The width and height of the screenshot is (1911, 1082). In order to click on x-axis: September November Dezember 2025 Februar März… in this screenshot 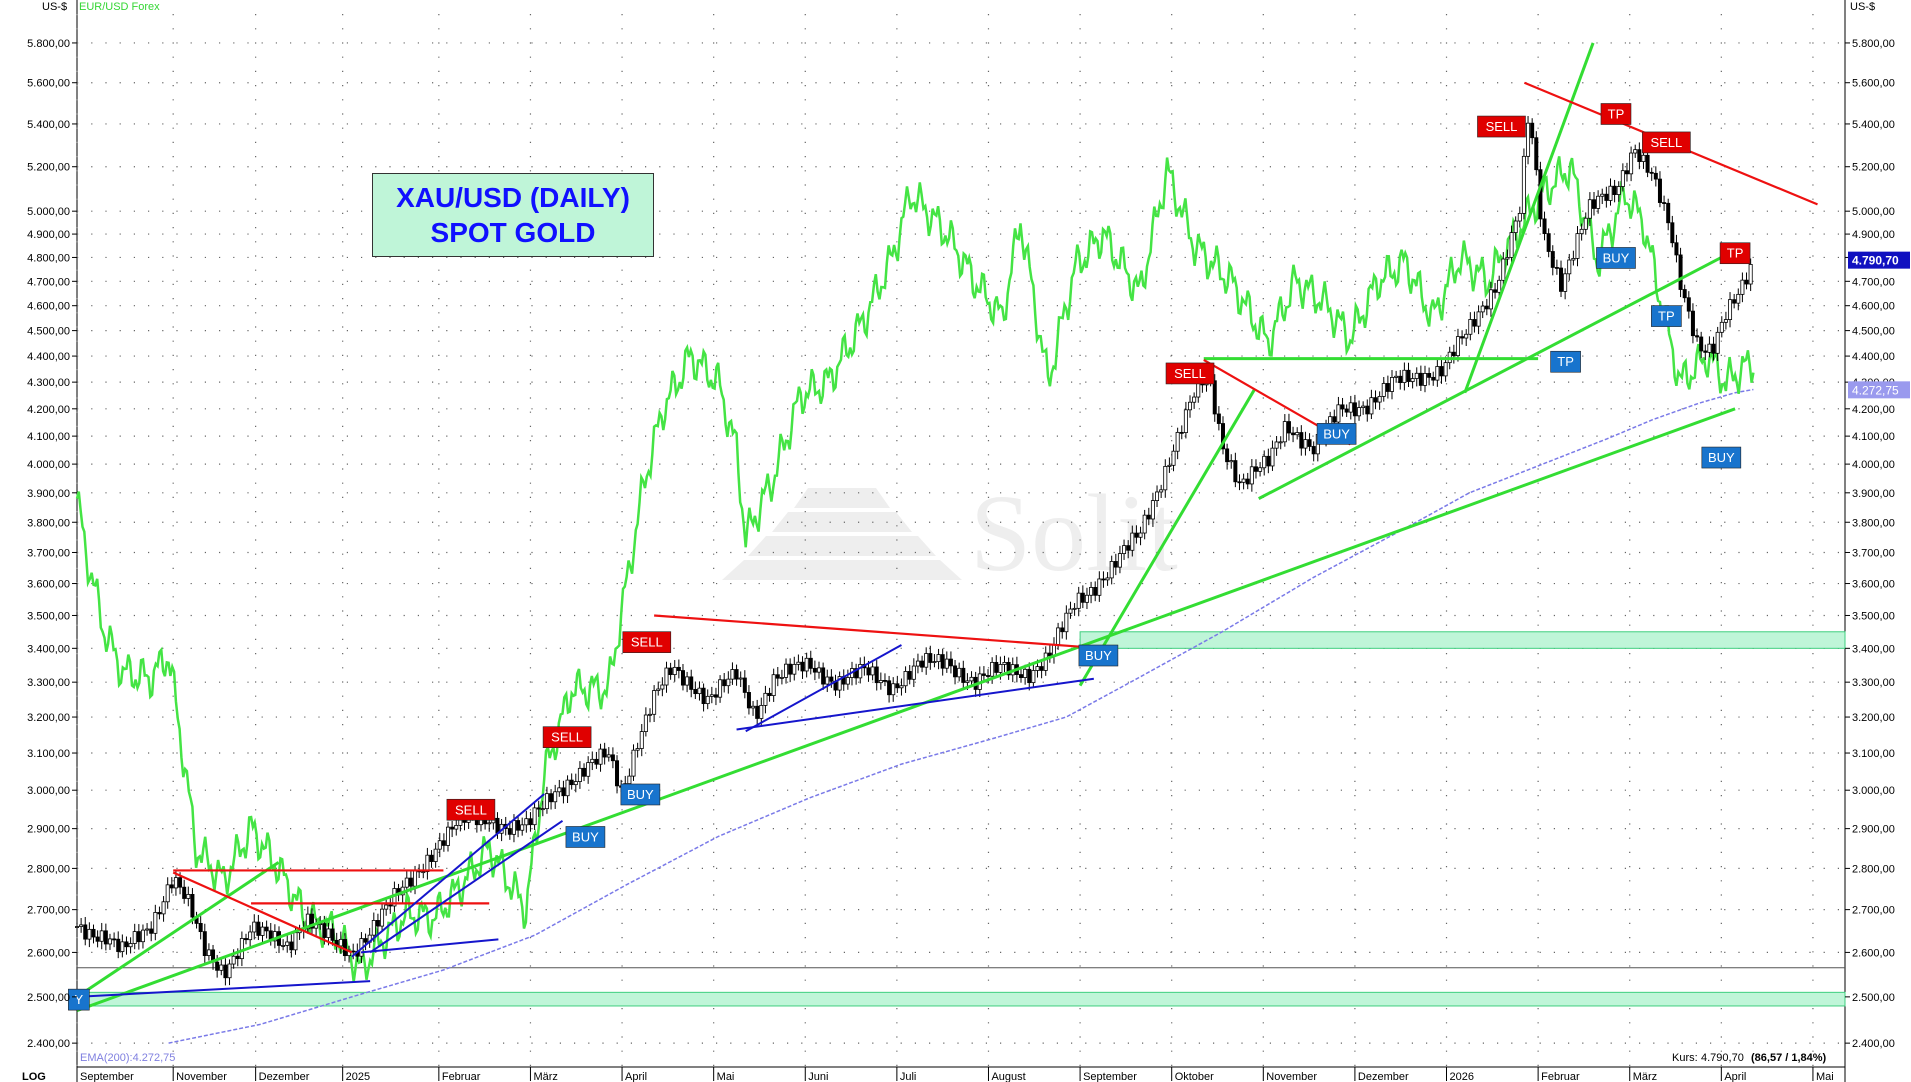, I will do `click(955, 1074)`.